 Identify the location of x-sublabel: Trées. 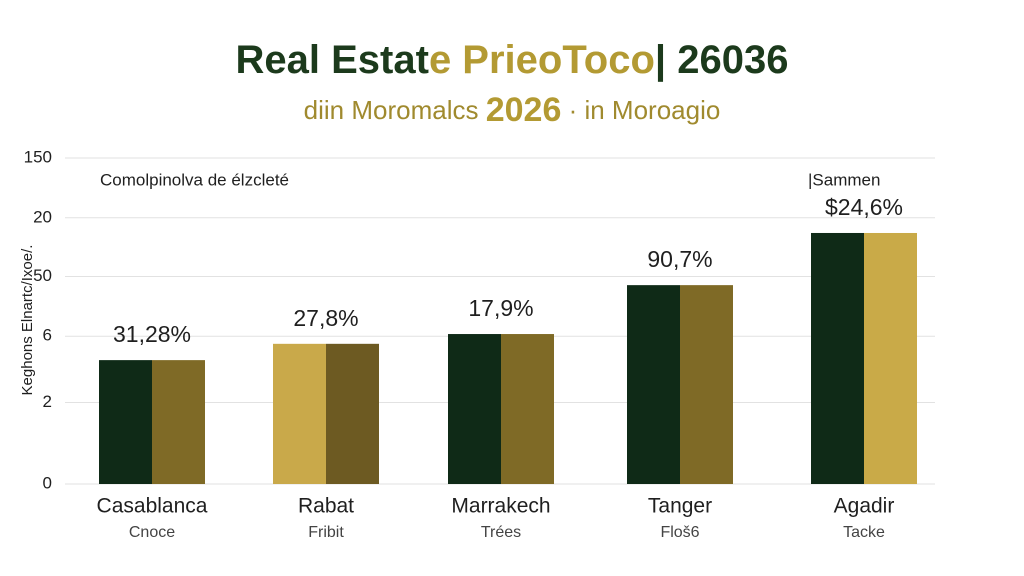
(501, 532).